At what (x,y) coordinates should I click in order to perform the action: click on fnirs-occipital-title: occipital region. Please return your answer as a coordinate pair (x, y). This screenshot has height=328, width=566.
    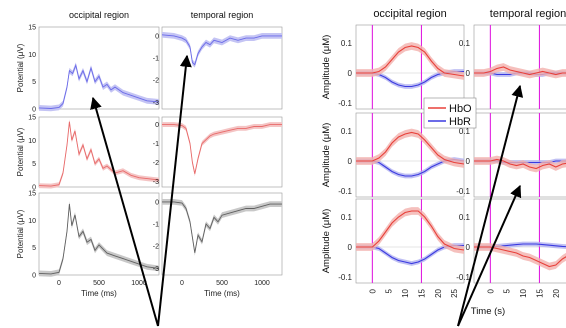
    Looking at the image, I should click on (409, 14).